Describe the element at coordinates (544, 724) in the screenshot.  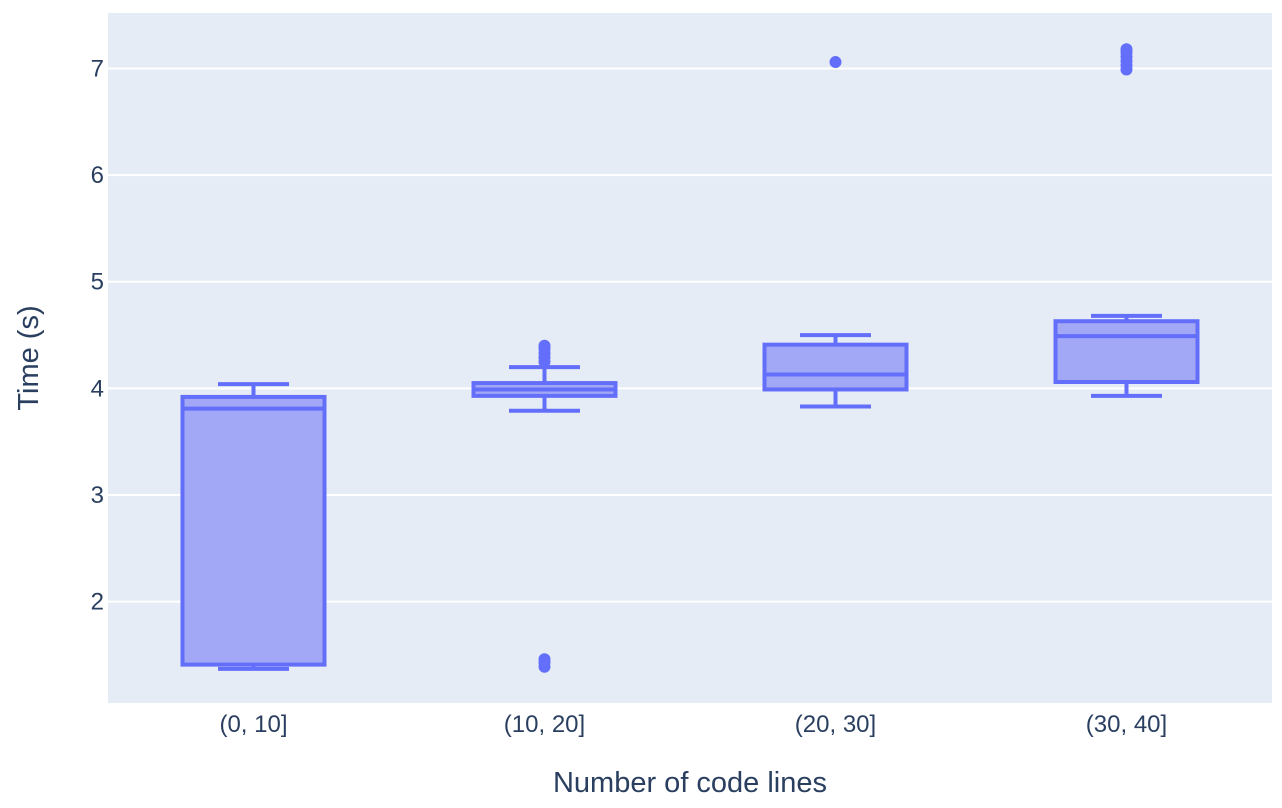
I see `x-tick-label: (10, 20]` at that location.